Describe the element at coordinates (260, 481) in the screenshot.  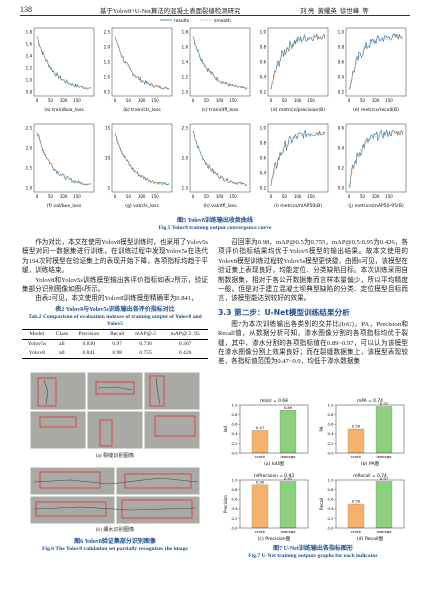
I see `value-label: 0.90` at that location.